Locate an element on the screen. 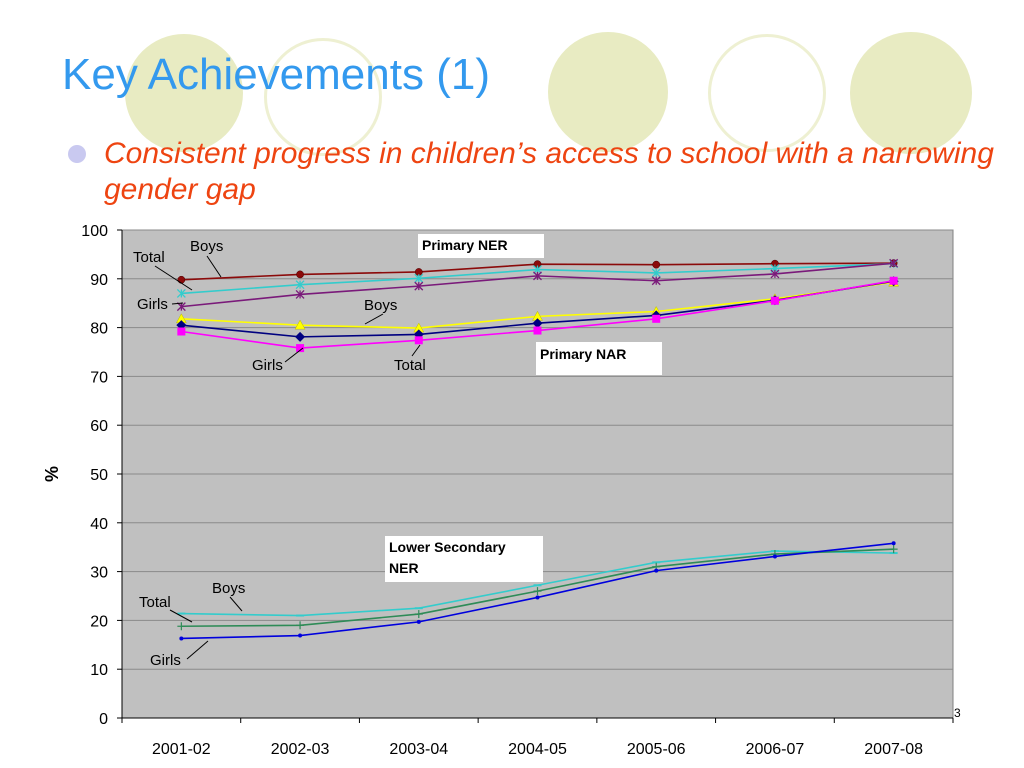  y-tick-label: 40 is located at coordinates (99, 524).